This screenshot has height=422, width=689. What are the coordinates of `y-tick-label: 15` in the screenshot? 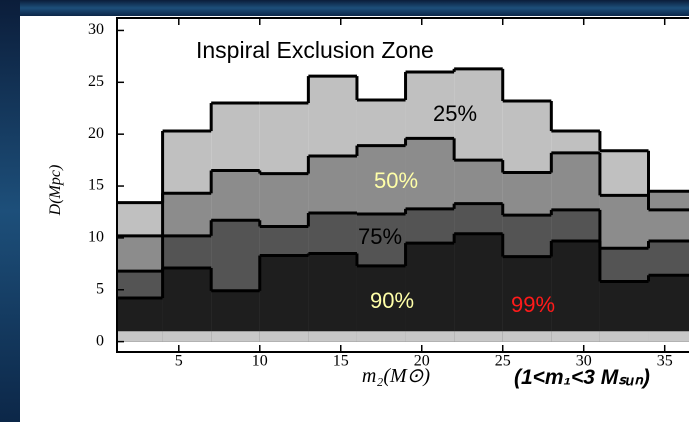 It's located at (96, 185).